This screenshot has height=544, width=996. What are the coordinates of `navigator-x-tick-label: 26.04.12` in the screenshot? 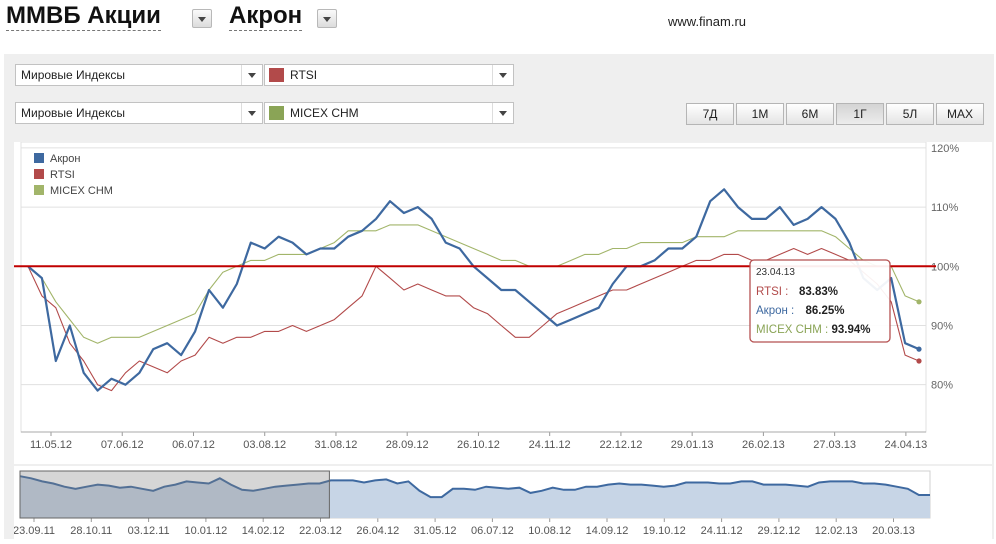 It's located at (377, 531).